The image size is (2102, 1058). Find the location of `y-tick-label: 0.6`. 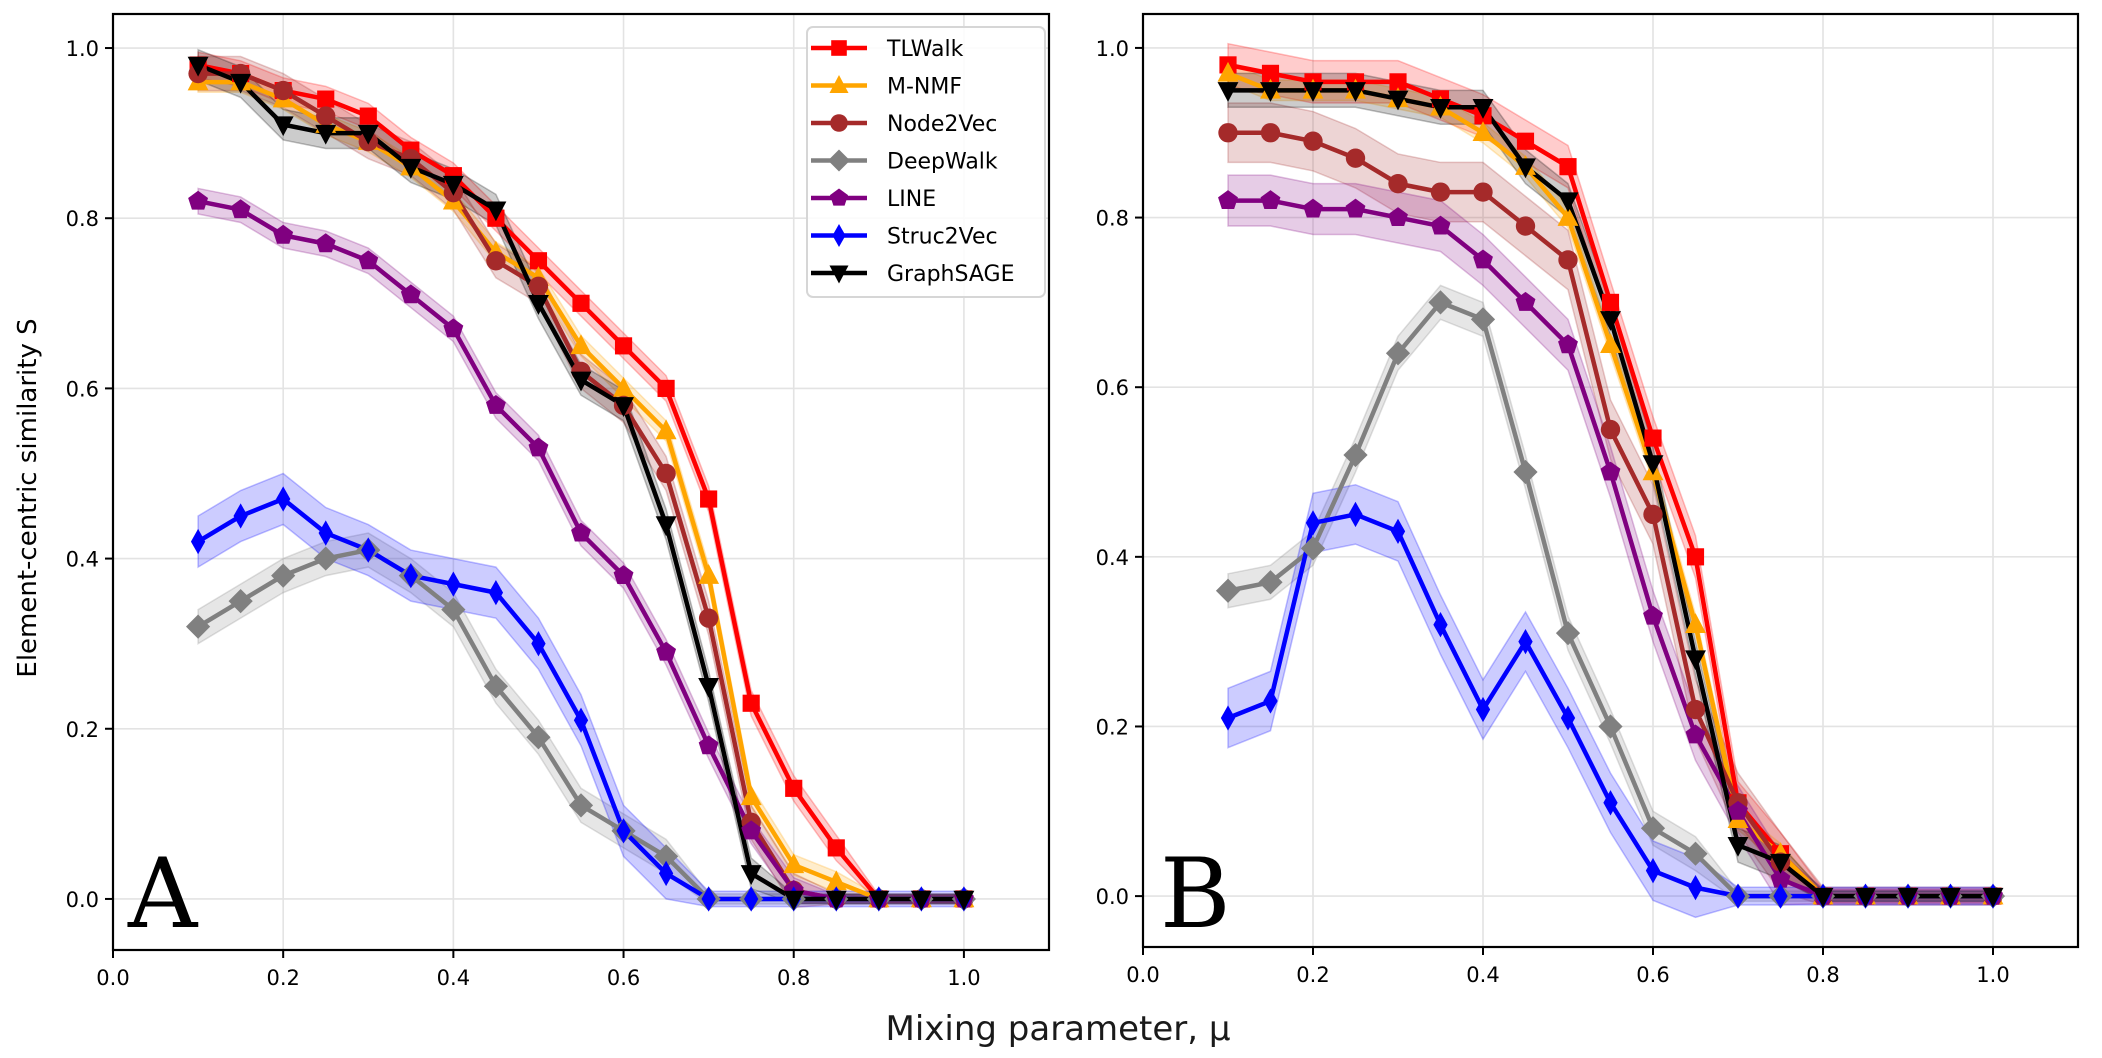

y-tick-label: 0.6 is located at coordinates (82, 389).